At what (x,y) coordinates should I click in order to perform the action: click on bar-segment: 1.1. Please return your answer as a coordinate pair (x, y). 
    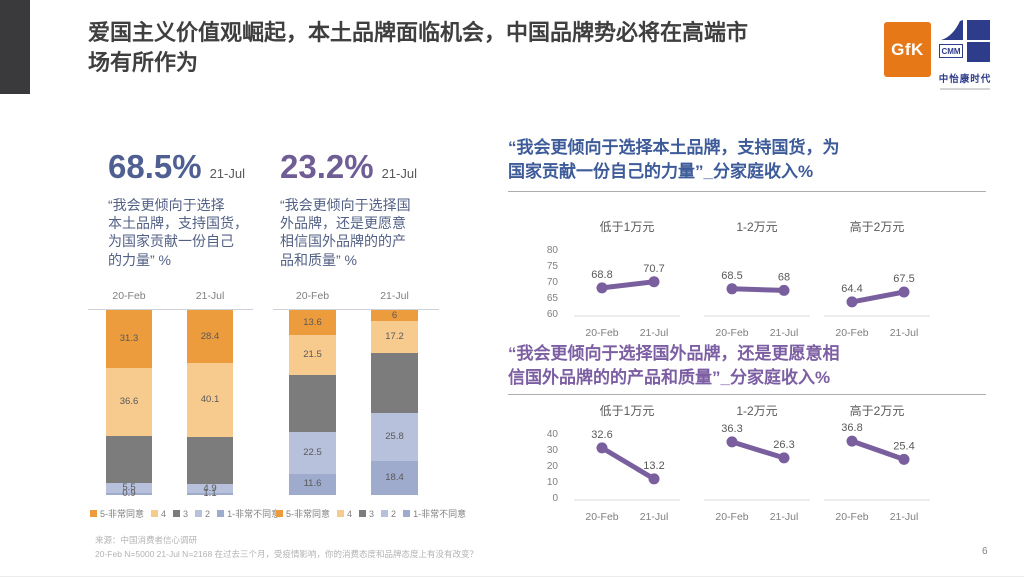
    Looking at the image, I should click on (210, 493).